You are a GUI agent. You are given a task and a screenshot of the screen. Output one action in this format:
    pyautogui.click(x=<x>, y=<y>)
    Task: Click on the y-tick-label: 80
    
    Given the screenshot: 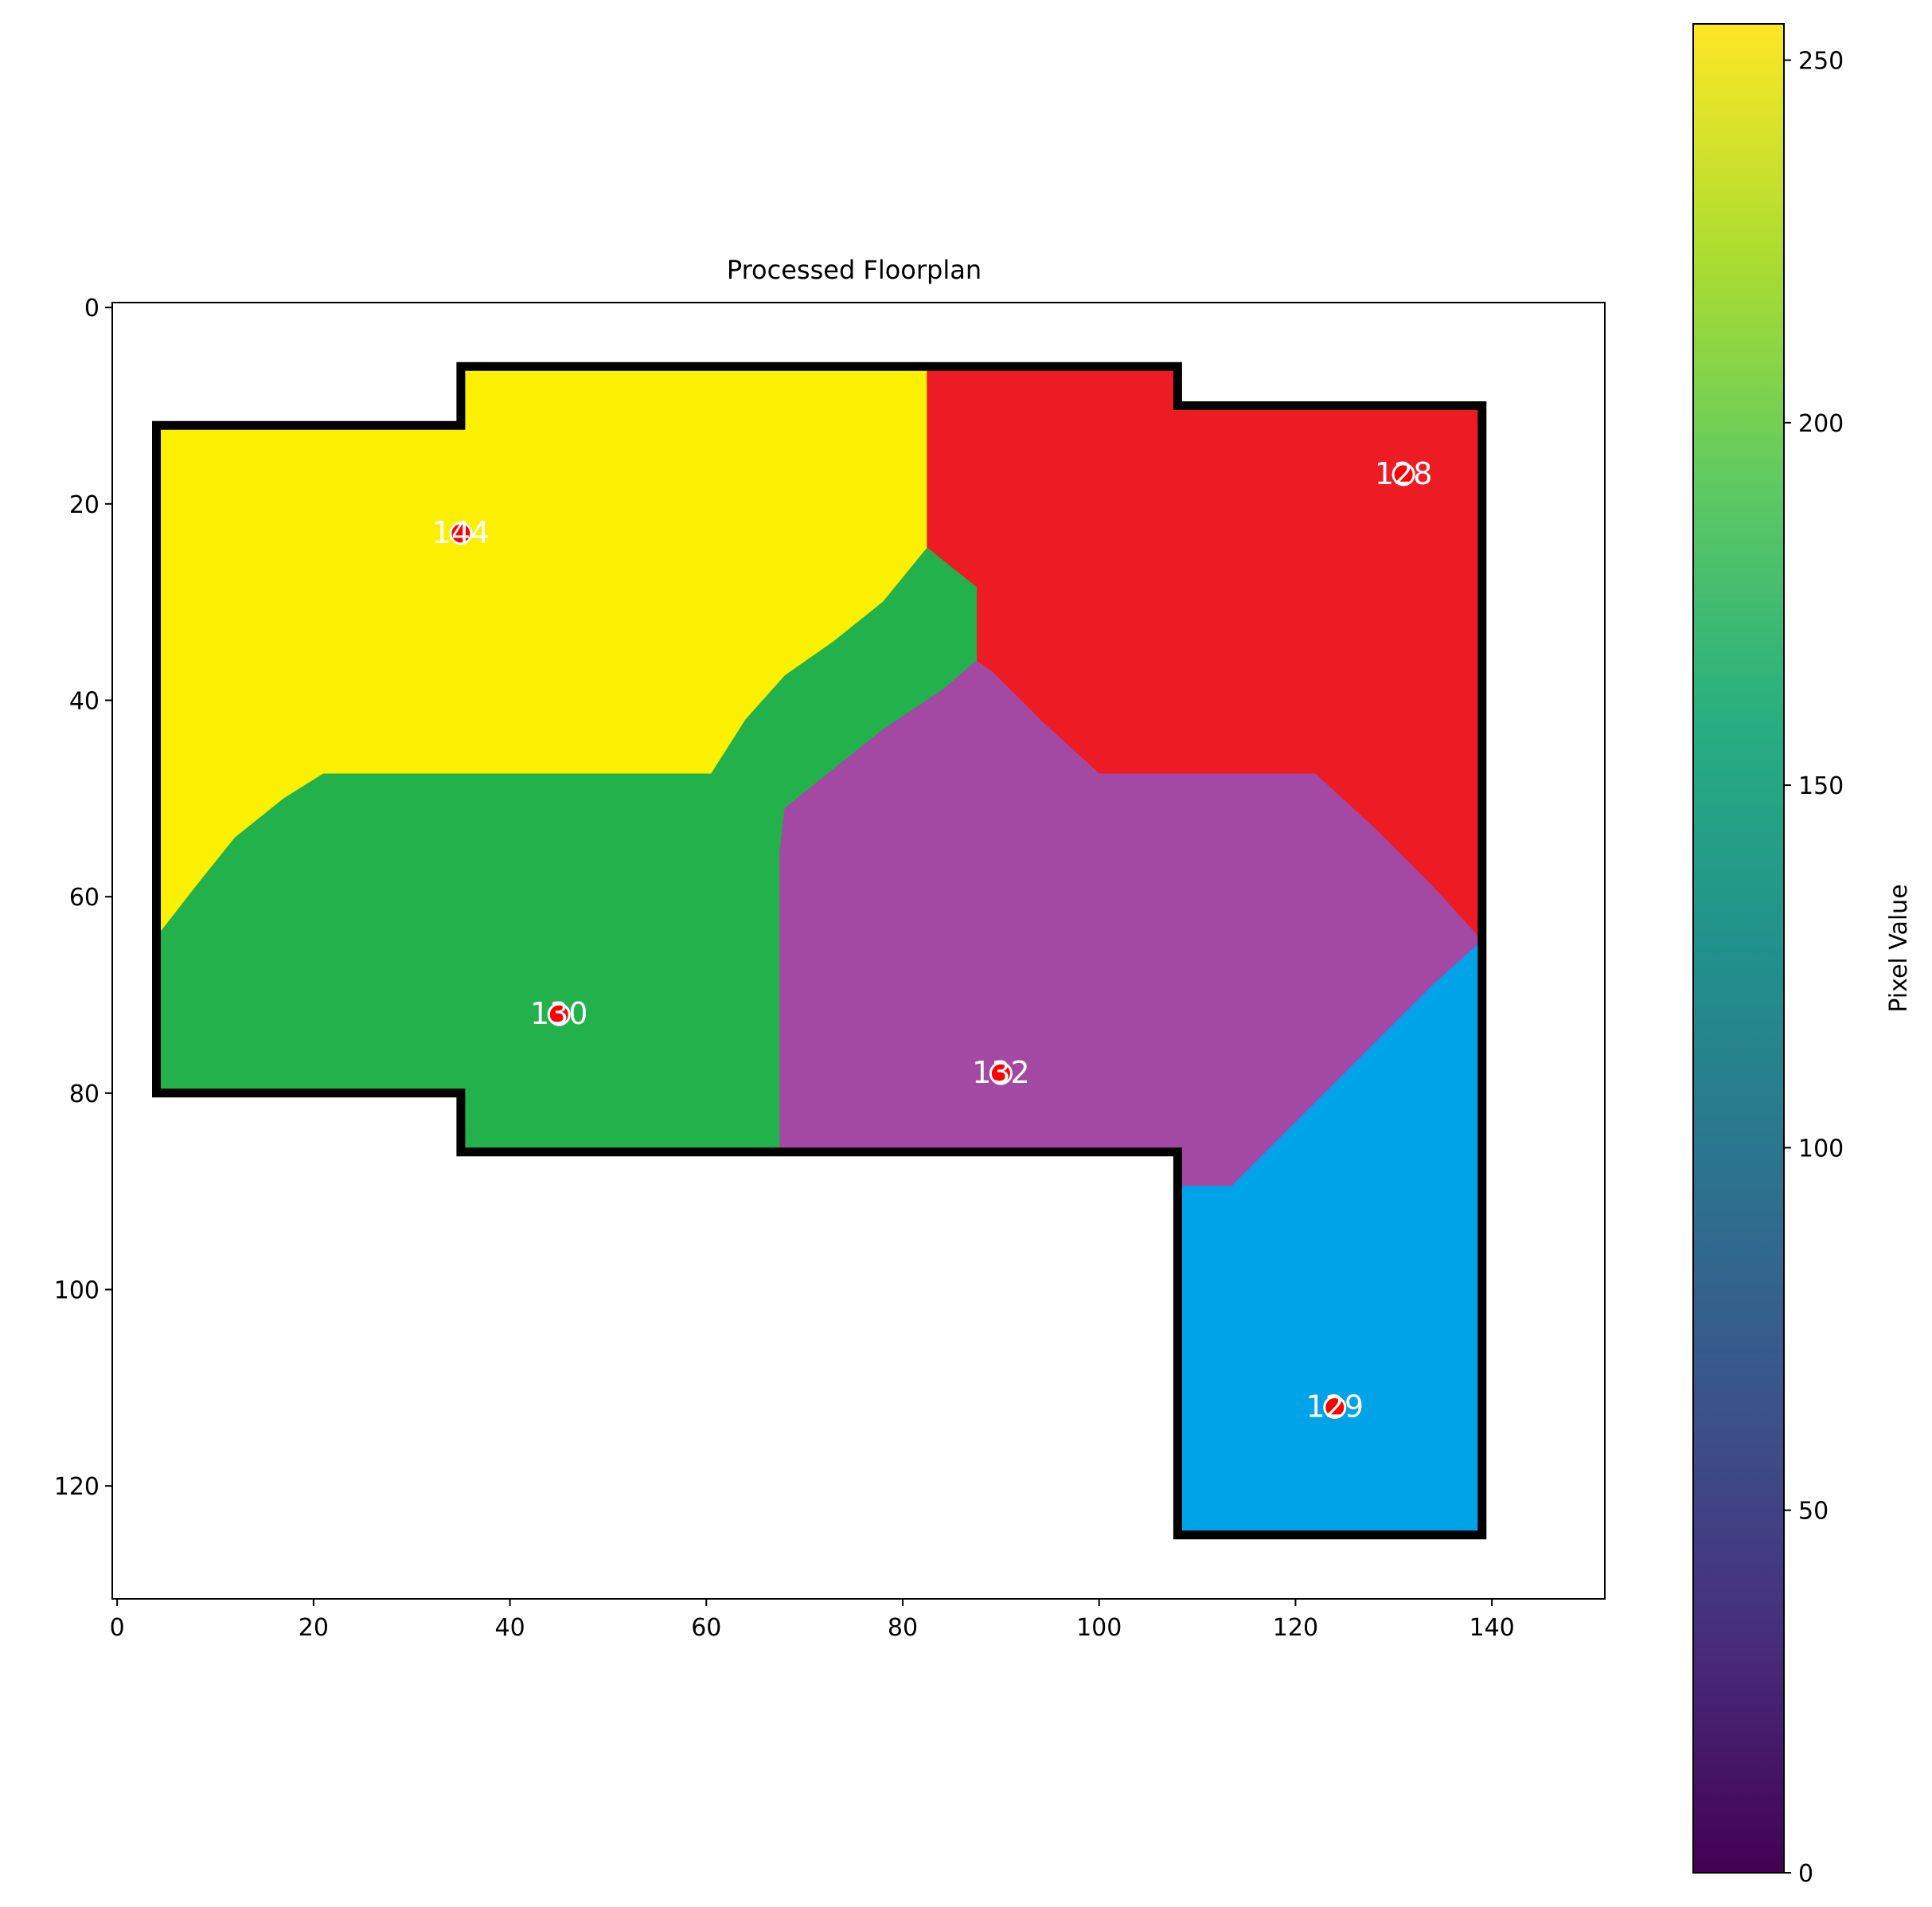 What is the action you would take?
    pyautogui.click(x=84, y=1094)
    